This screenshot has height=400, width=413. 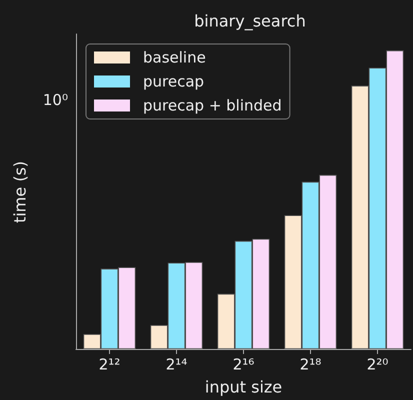 What do you see at coordinates (55, 100) in the screenshot?
I see `text: 10⁰` at bounding box center [55, 100].